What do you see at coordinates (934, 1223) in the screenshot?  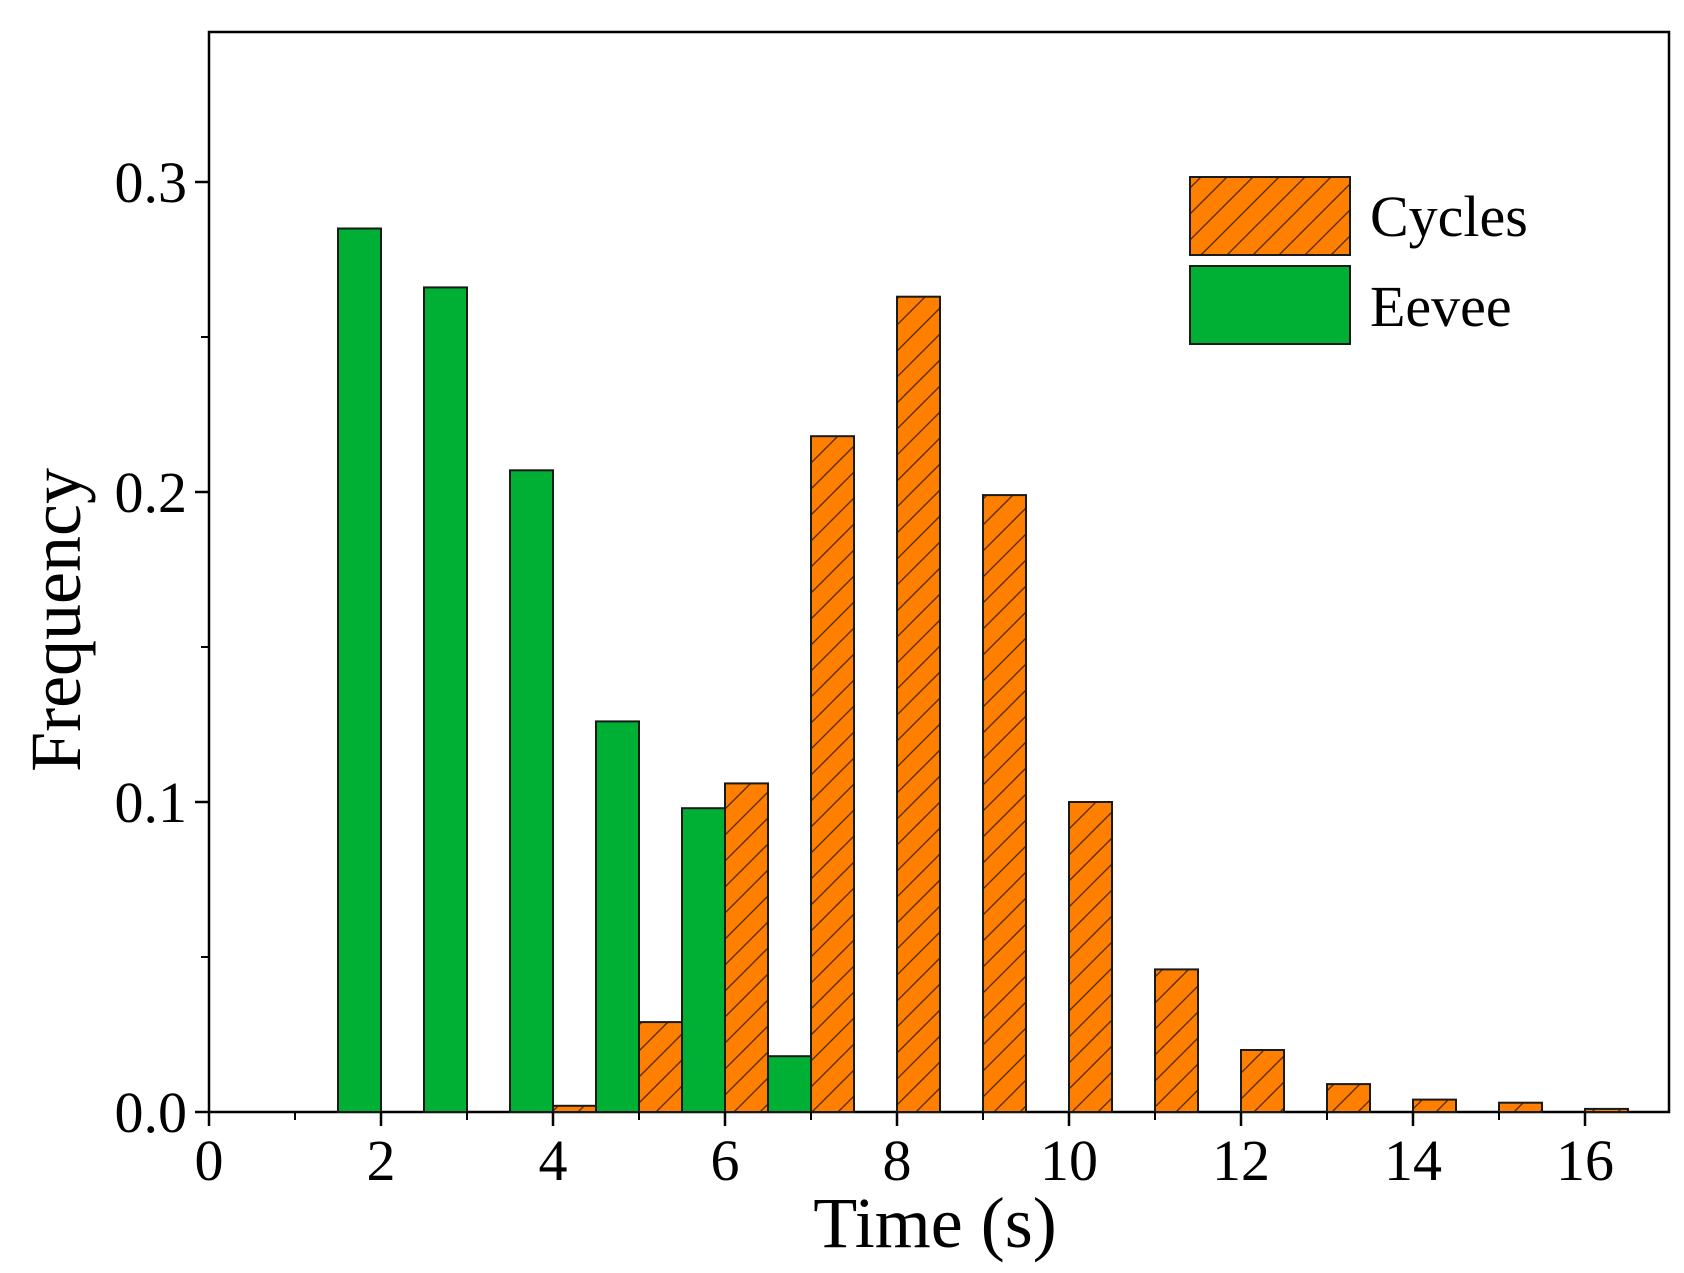 I see `x-axis-title: Time (s)` at bounding box center [934, 1223].